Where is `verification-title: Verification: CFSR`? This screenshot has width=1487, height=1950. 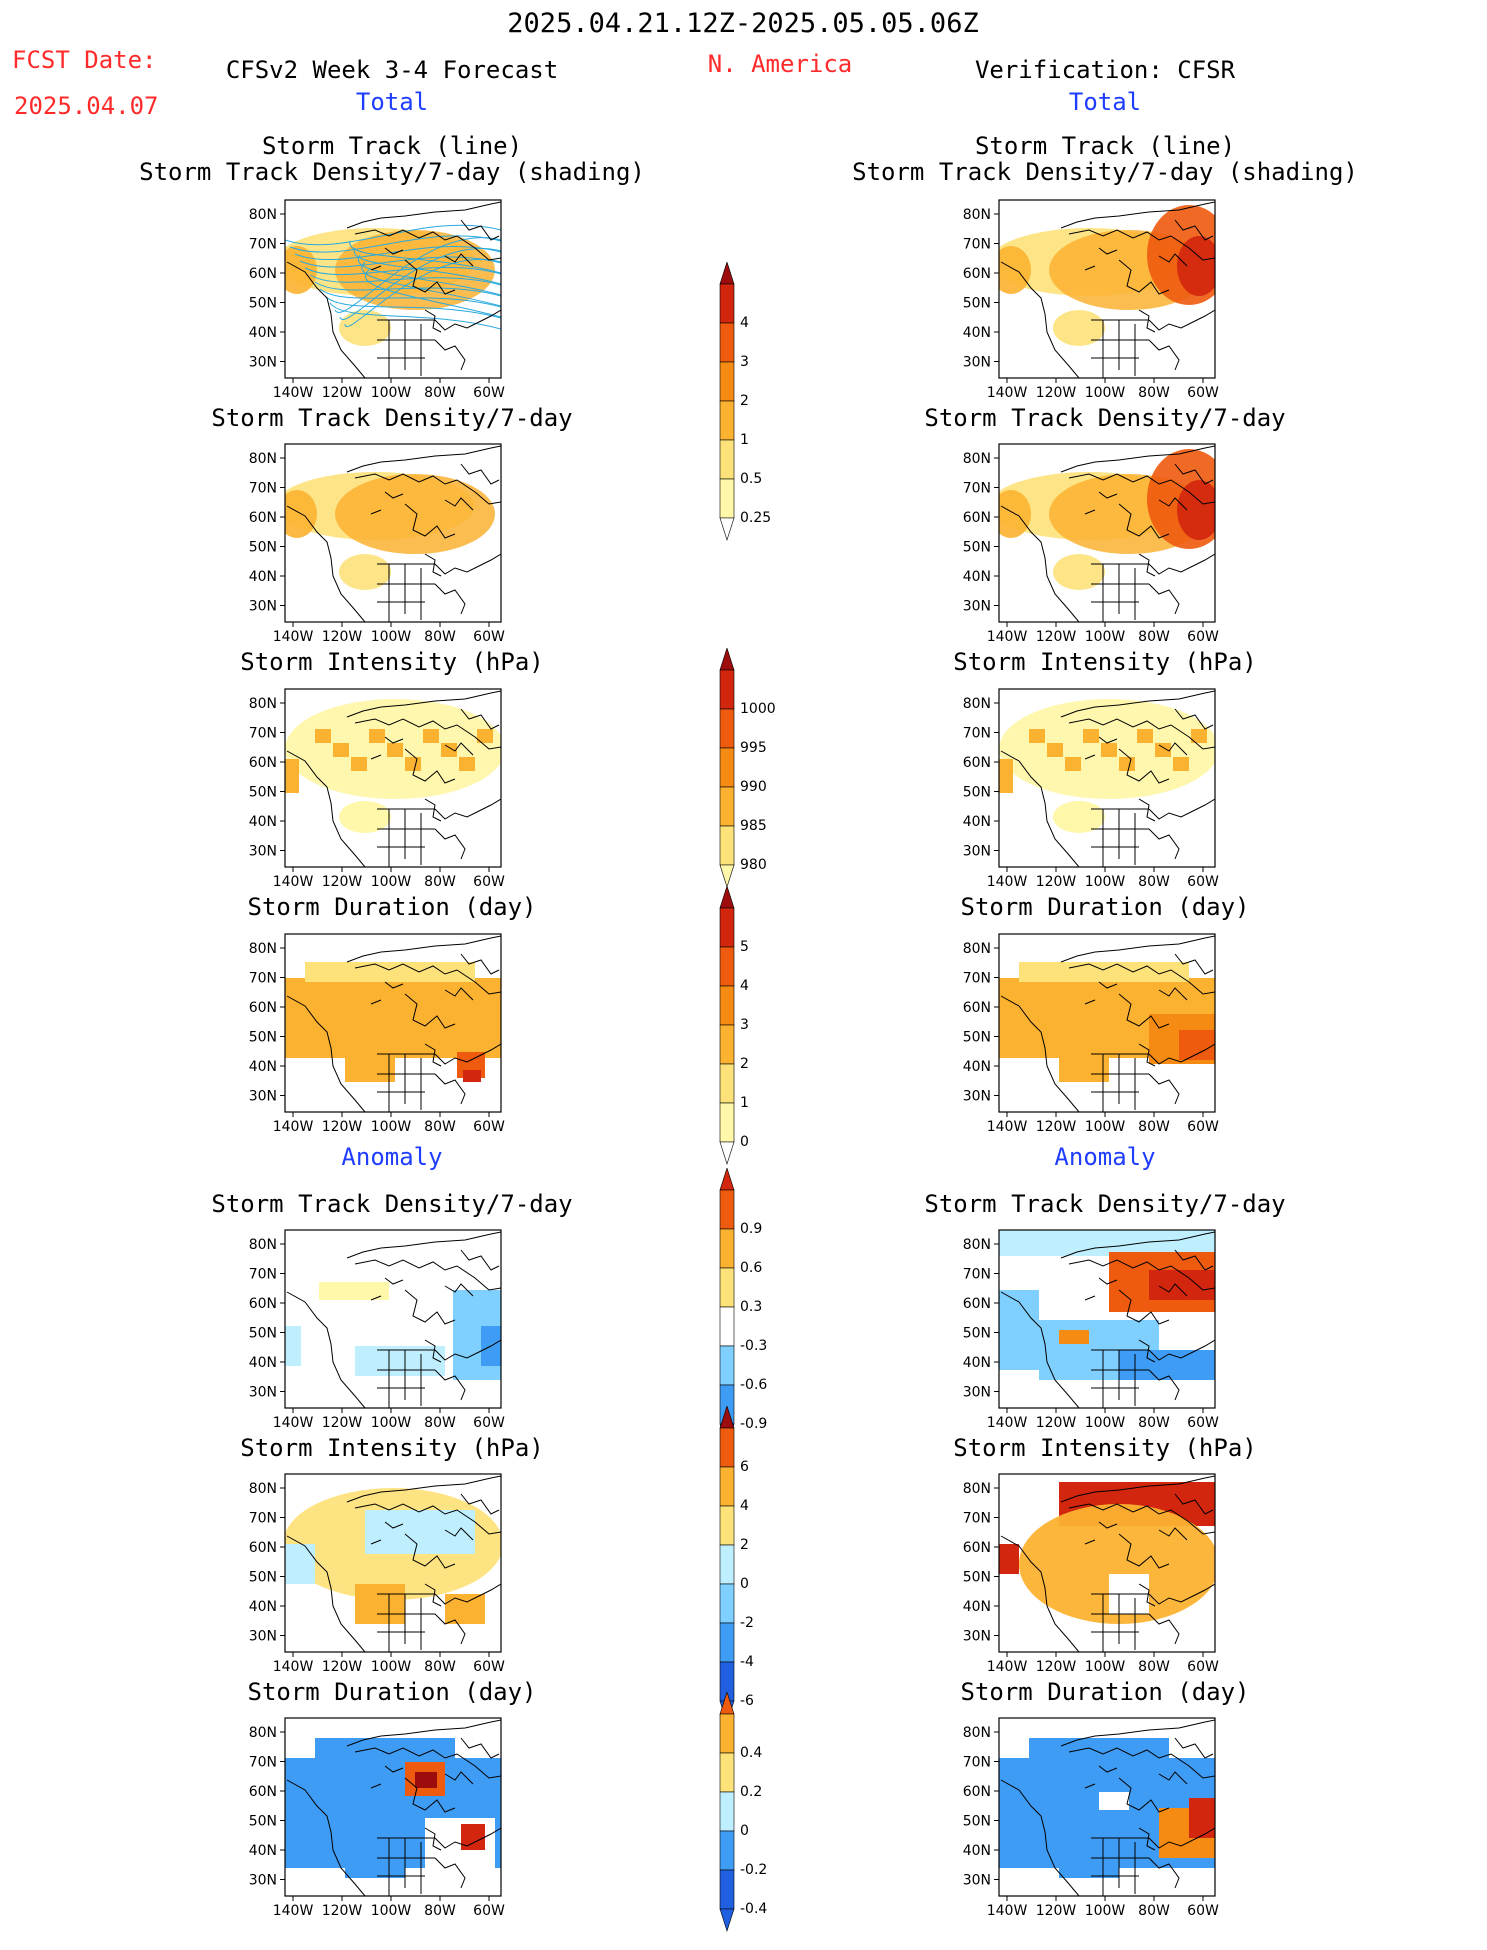
verification-title: Verification: CFSR is located at coordinates (1105, 70).